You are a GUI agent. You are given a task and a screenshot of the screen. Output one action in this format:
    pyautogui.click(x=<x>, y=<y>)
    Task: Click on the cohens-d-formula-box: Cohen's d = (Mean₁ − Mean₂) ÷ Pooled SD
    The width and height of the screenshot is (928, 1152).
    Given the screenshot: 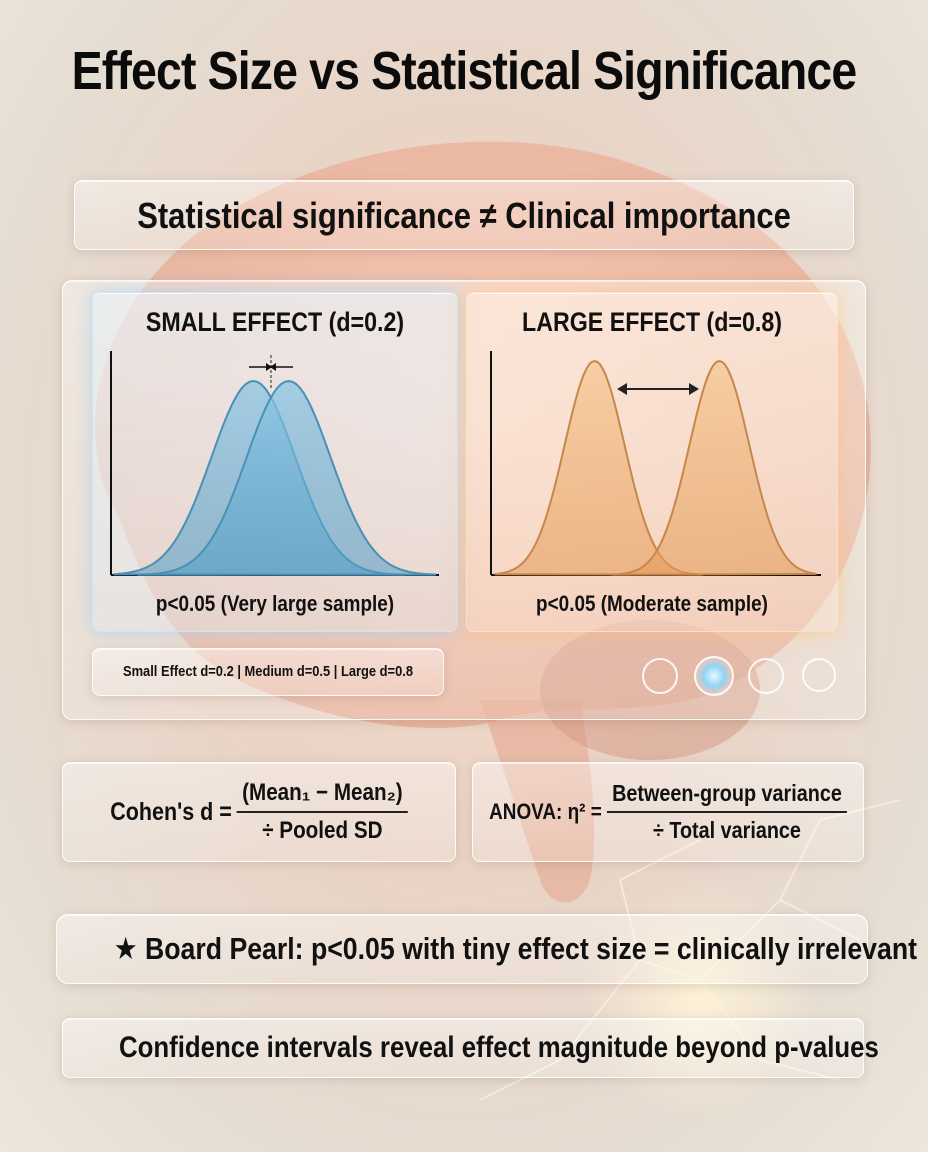 What is the action you would take?
    pyautogui.click(x=259, y=812)
    